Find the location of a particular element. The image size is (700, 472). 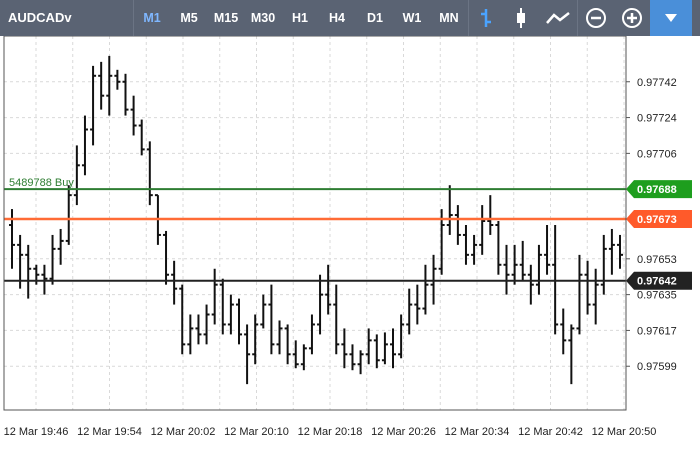

price-tick-label: 0.97599 is located at coordinates (657, 367).